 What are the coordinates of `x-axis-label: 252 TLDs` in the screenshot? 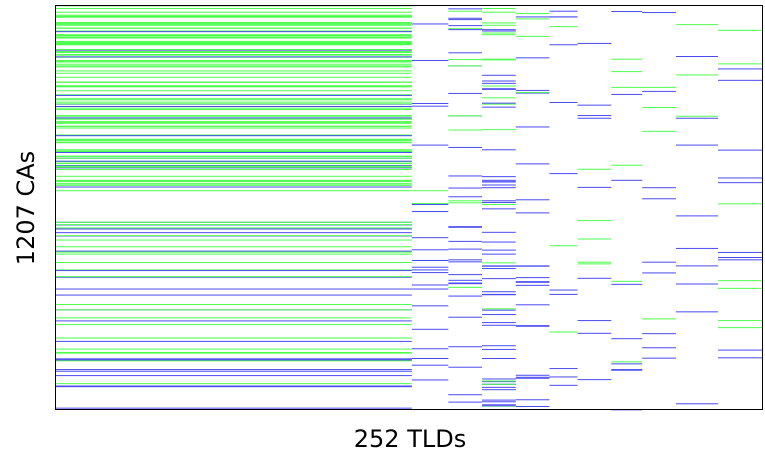 It's located at (410, 439).